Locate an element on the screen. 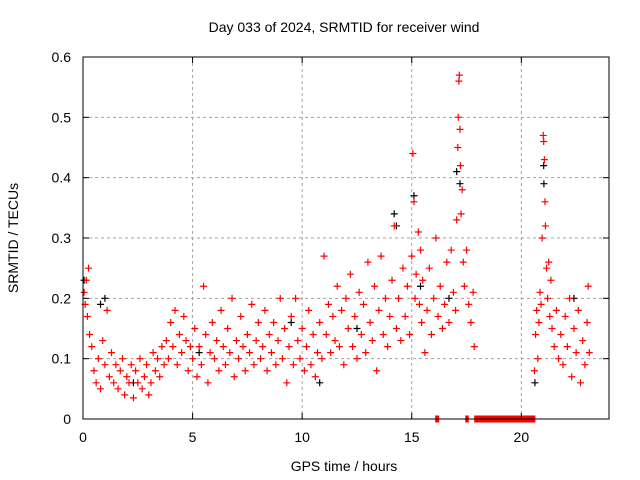  y-axis-label: SRMTID / TECUs is located at coordinates (13, 238).